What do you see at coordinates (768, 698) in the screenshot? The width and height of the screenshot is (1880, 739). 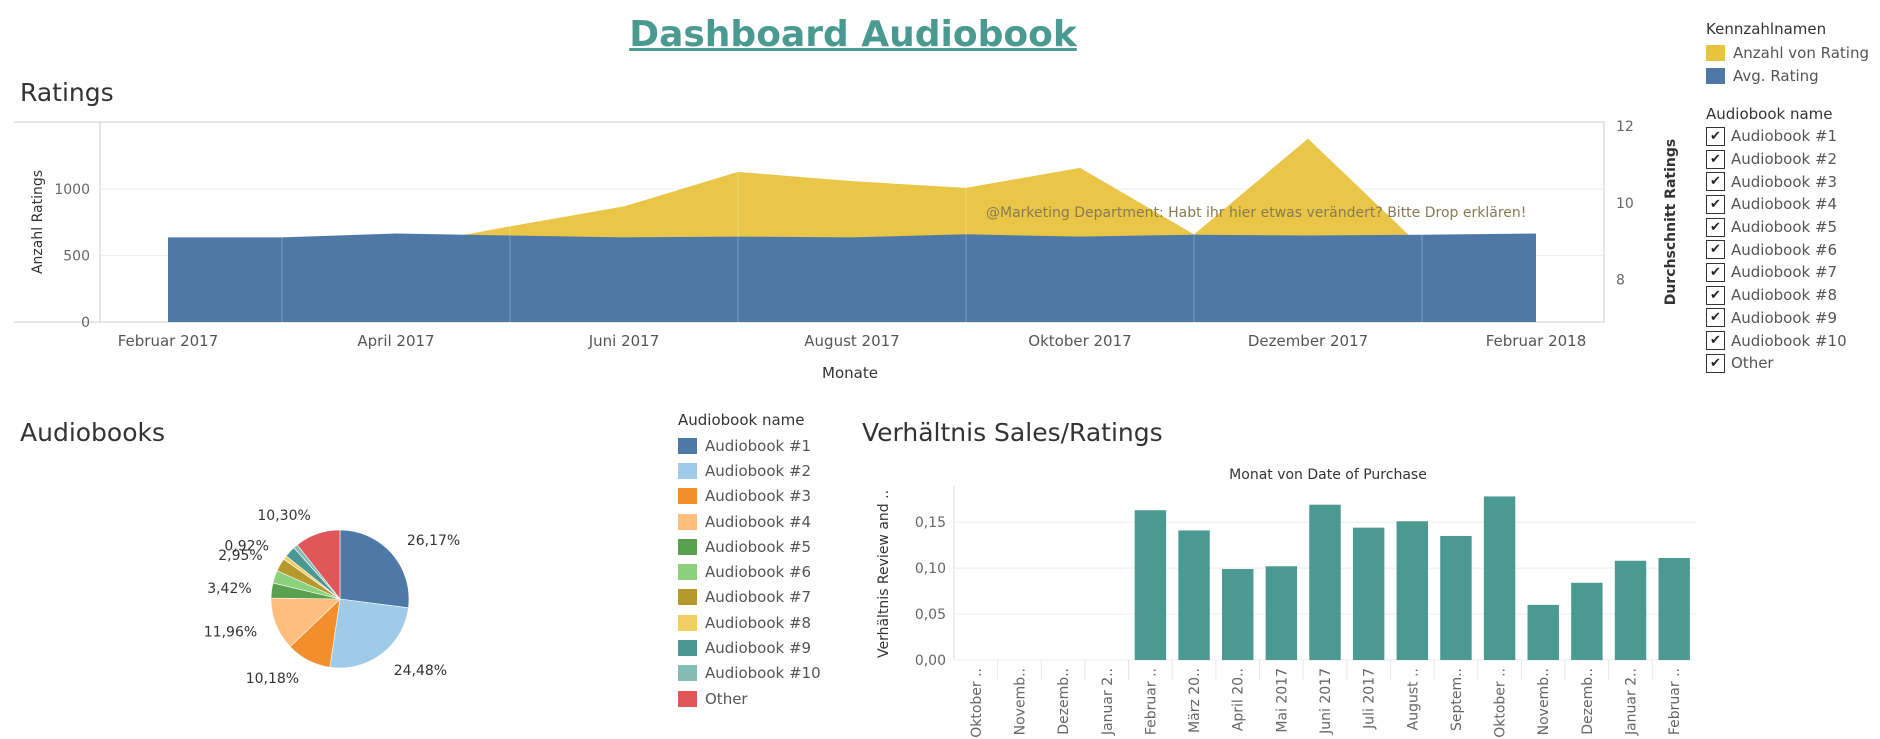 I see `pie-legend-item: Other` at bounding box center [768, 698].